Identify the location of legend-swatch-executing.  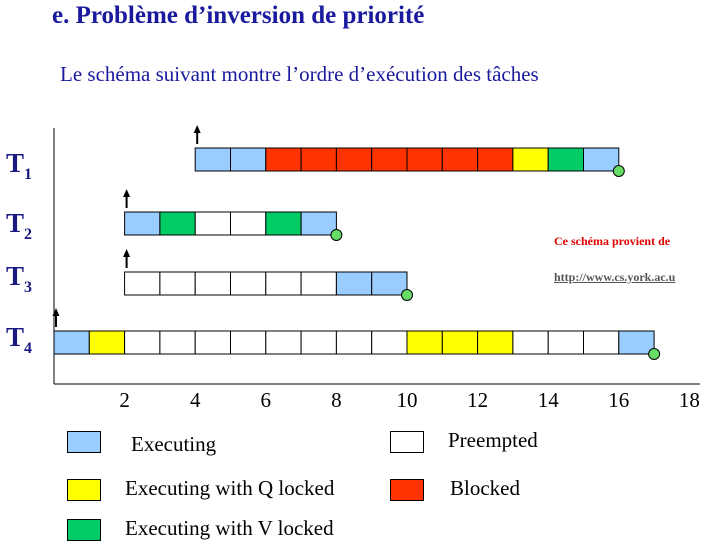
(84, 442).